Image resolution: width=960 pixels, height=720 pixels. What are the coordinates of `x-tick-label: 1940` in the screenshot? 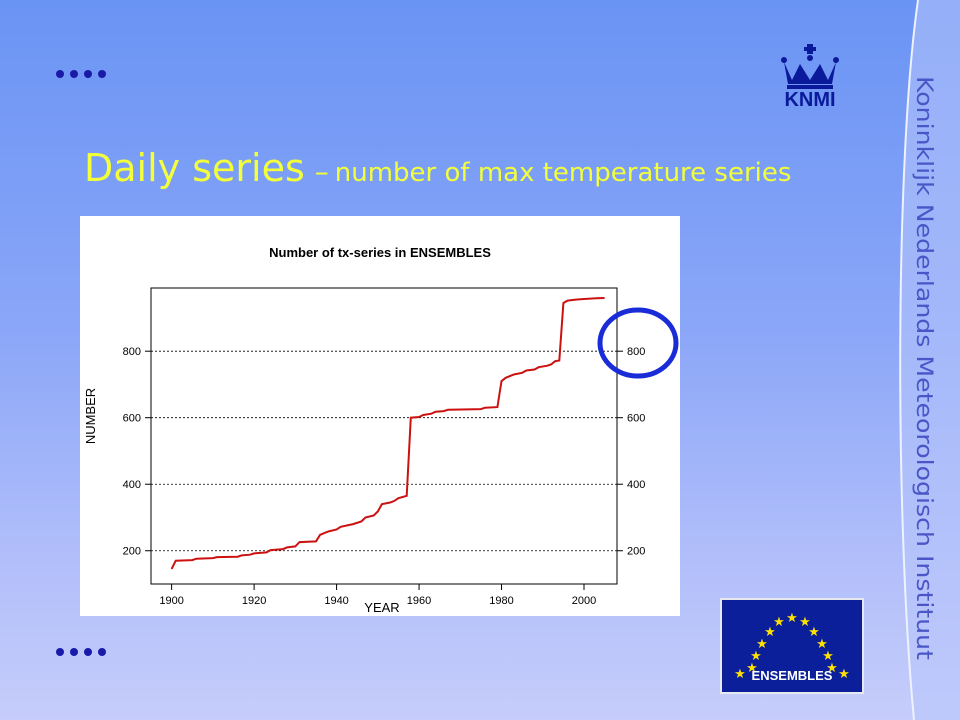 It's located at (336, 601).